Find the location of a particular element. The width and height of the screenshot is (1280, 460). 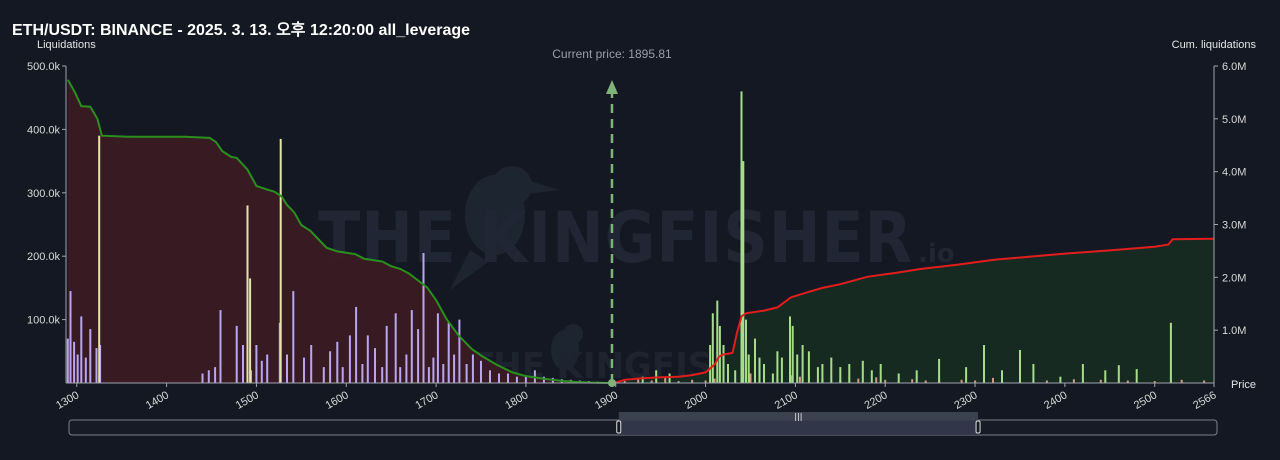

current-price-marker: Current price: 1895.81 is located at coordinates (612, 217).